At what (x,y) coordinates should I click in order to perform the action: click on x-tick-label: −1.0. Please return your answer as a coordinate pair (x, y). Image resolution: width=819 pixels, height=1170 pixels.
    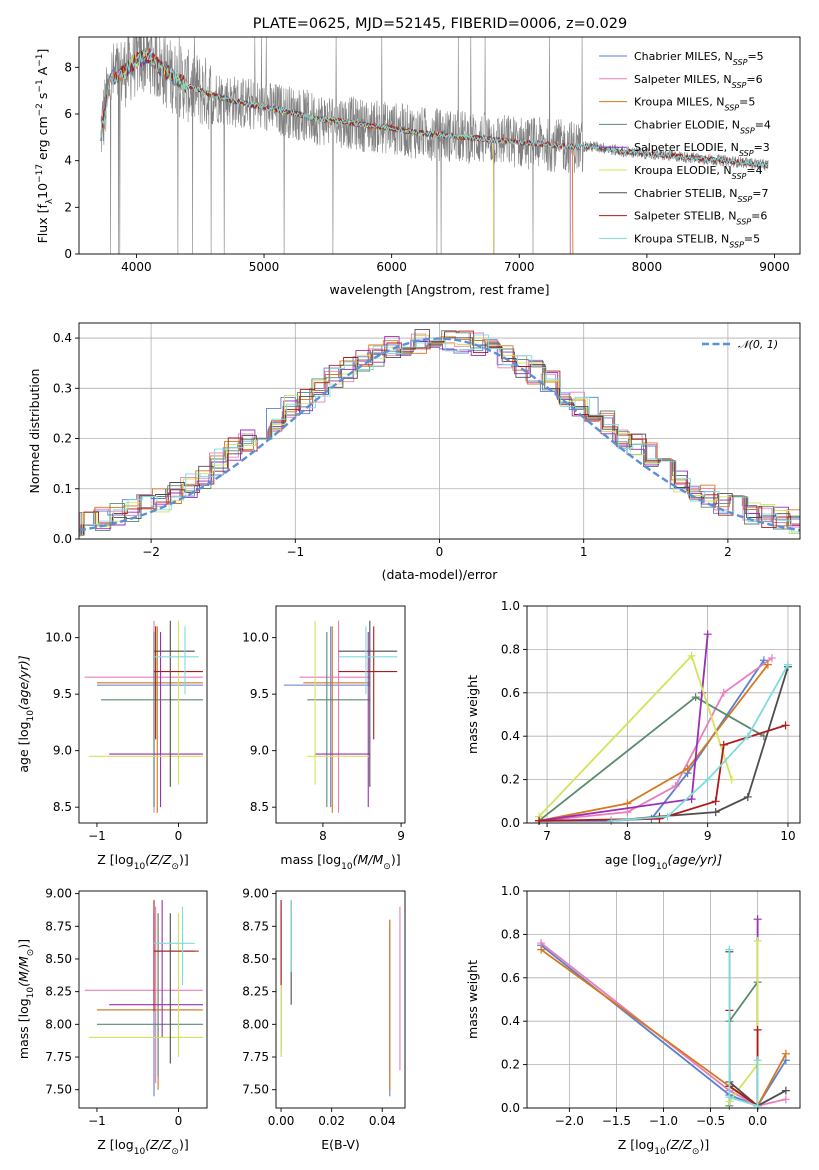
    Looking at the image, I should click on (663, 1121).